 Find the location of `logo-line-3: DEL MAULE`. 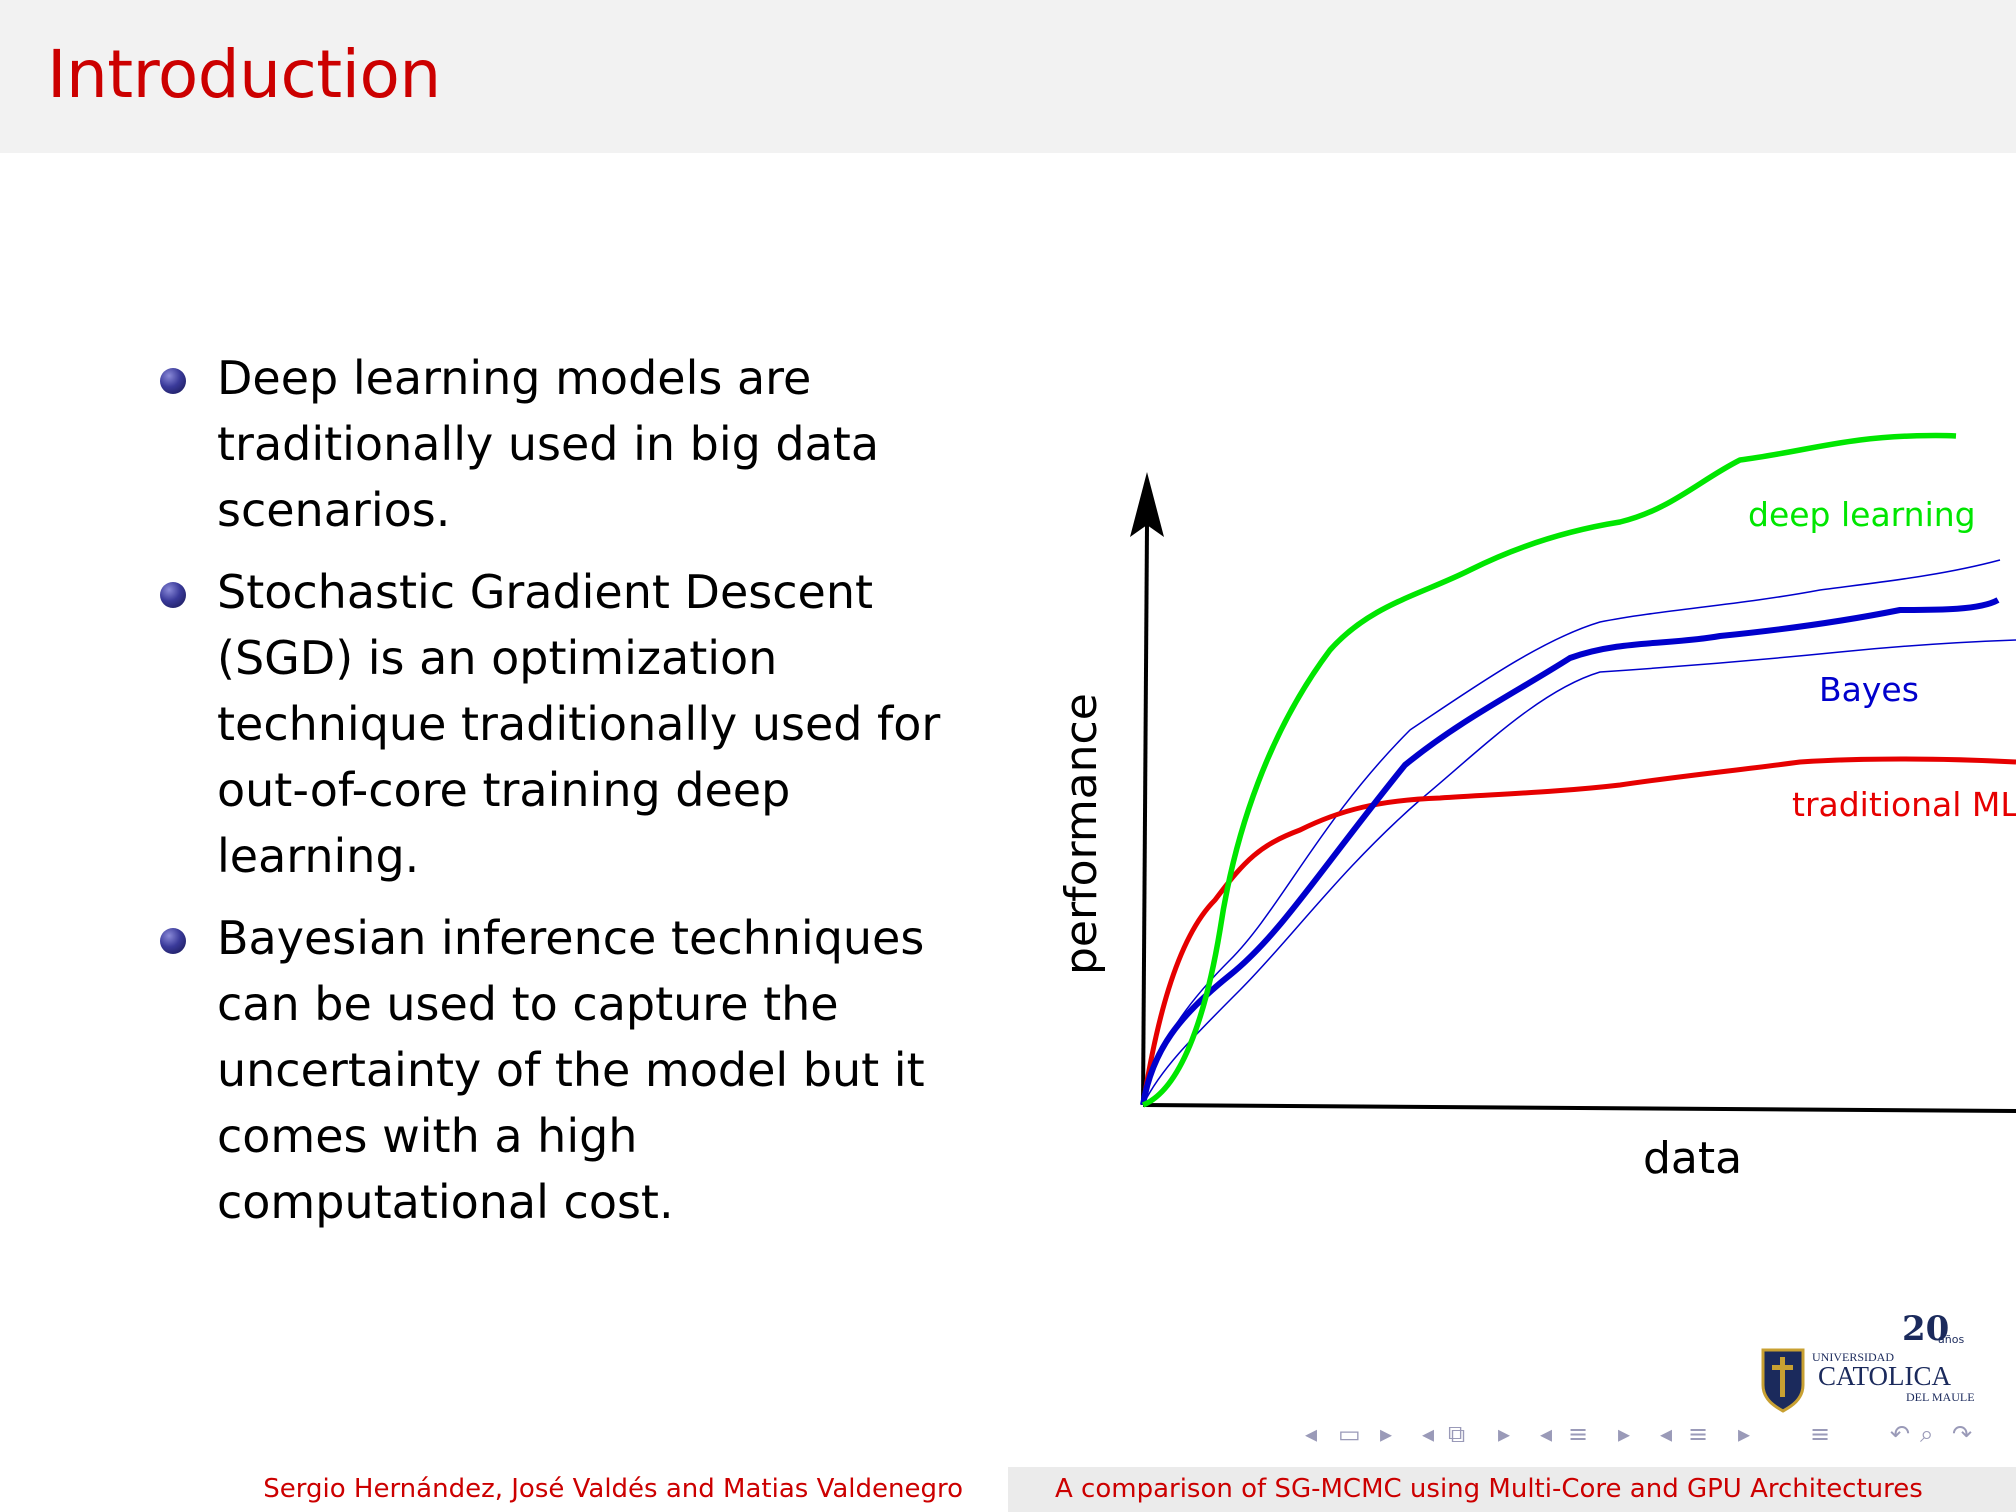

logo-line-3: DEL MAULE is located at coordinates (1940, 1397).